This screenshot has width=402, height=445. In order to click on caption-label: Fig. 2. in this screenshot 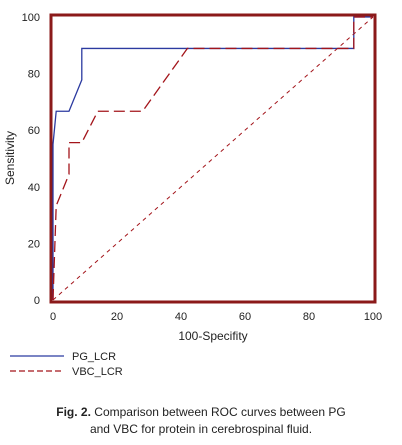, I will do `click(73, 412)`.